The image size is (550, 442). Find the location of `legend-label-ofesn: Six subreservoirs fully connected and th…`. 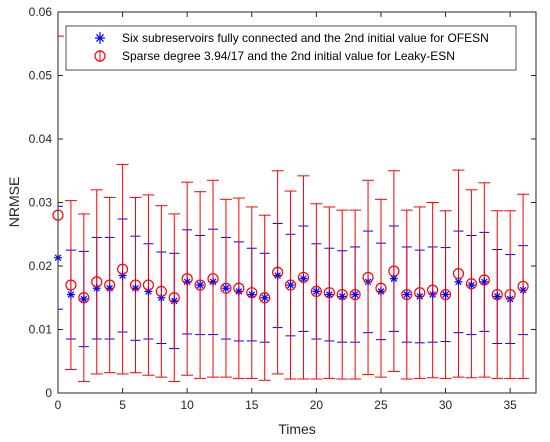

legend-label-ofesn: Six subreservoirs fully connected and th… is located at coordinates (305, 38).